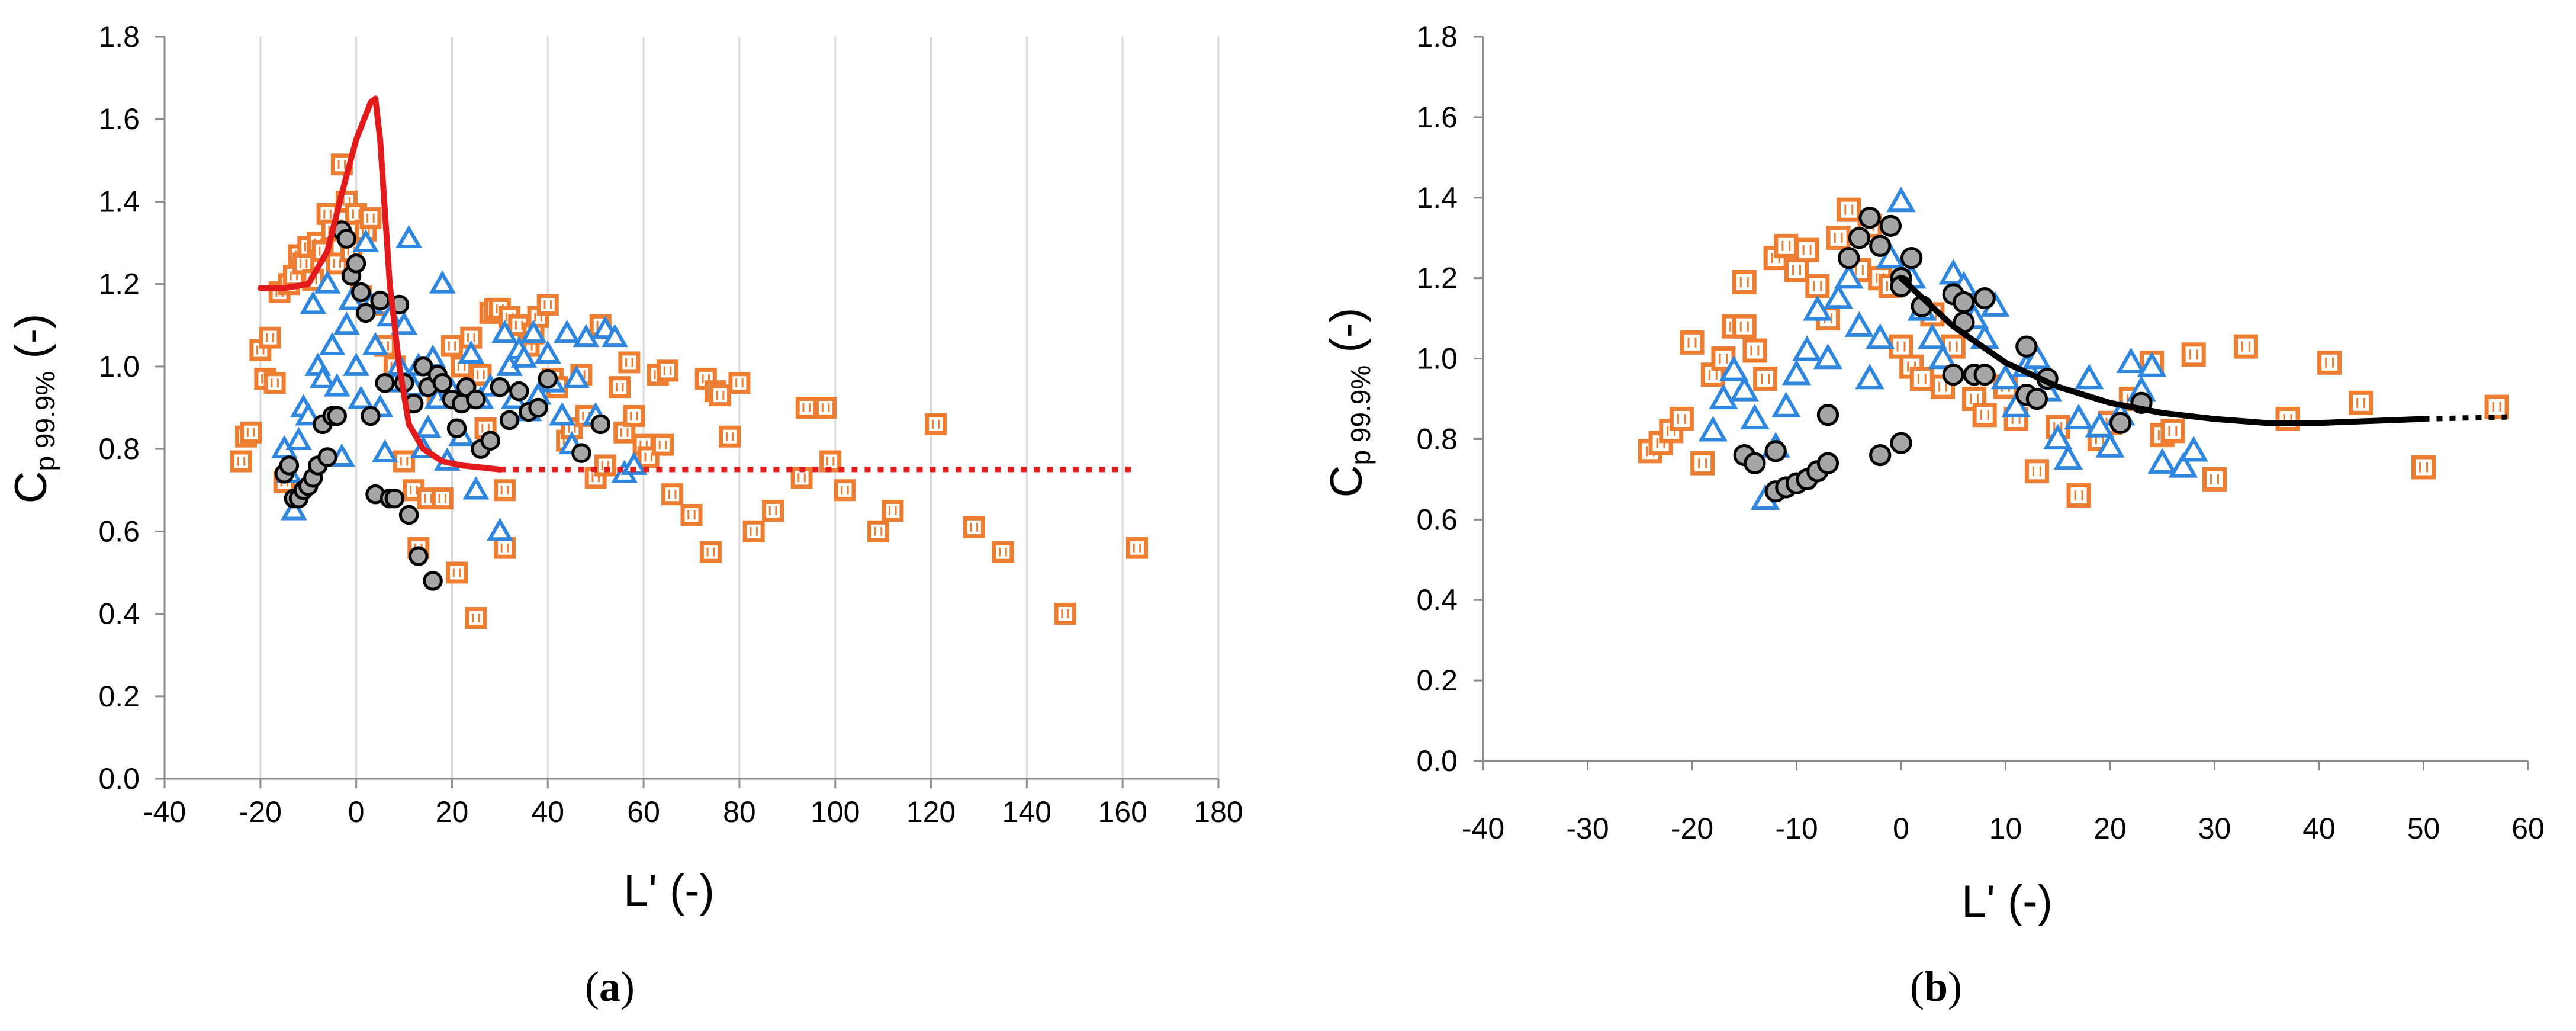 The width and height of the screenshot is (2576, 1031). Describe the element at coordinates (1936, 986) in the screenshot. I see `panel-label: (b)` at that location.